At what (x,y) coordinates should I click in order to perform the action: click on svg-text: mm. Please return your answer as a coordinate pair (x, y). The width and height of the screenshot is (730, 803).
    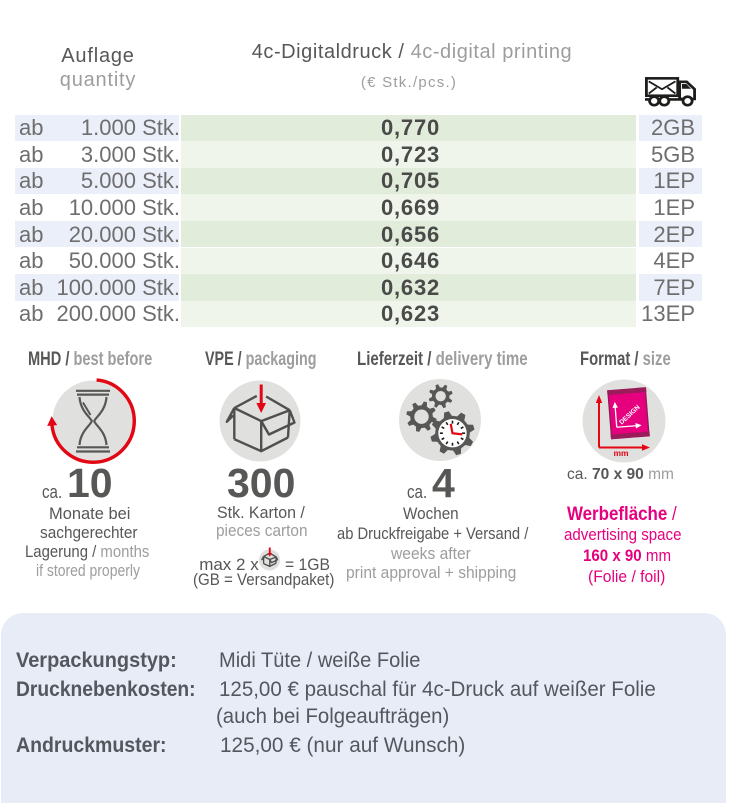
    Looking at the image, I should click on (621, 453).